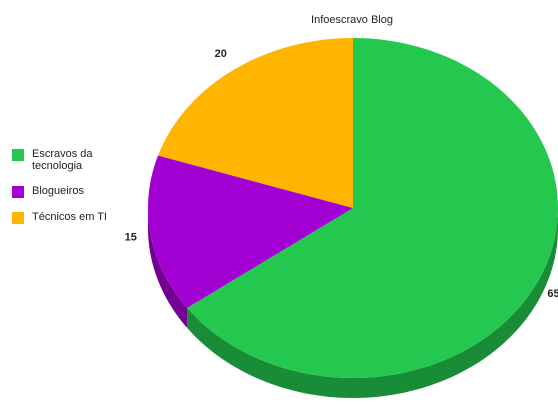  I want to click on legend-item: Blogueiros, so click(67, 191).